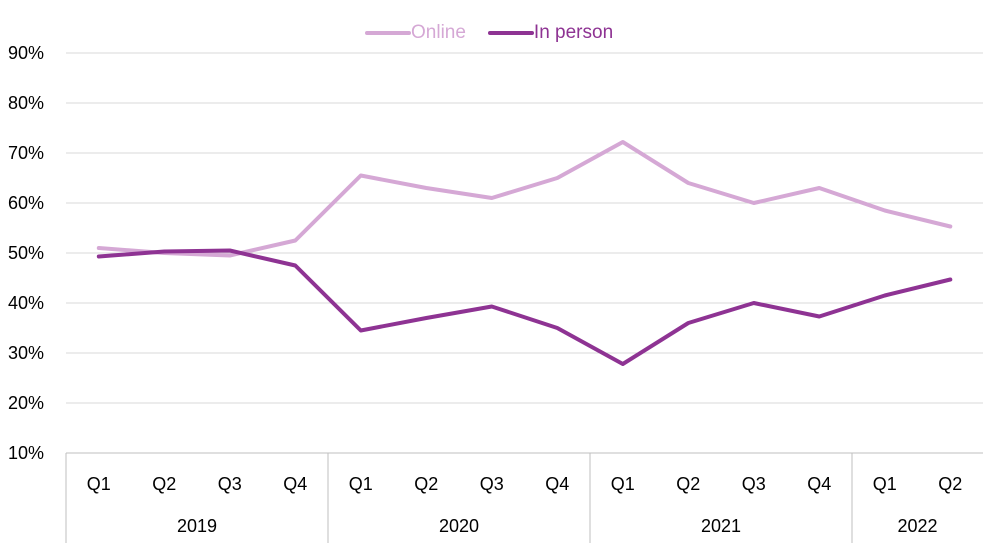  Describe the element at coordinates (26, 203) in the screenshot. I see `y-tick-label: 60%` at that location.